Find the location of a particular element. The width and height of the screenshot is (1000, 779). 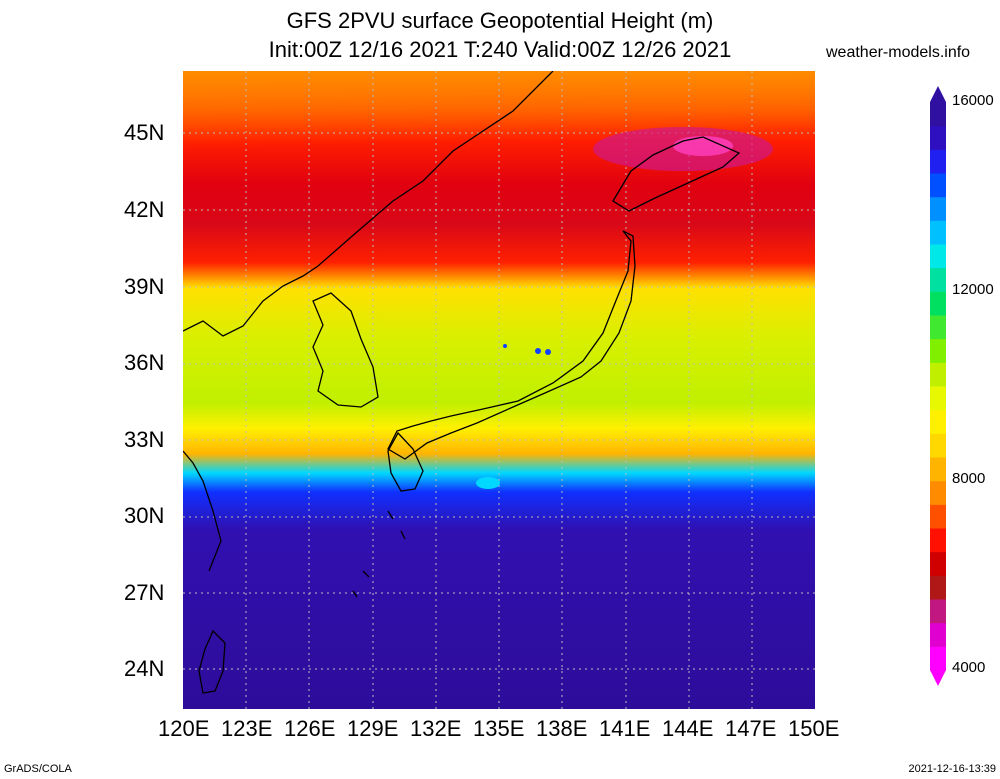

lon-label-147e: 147E is located at coordinates (751, 728).